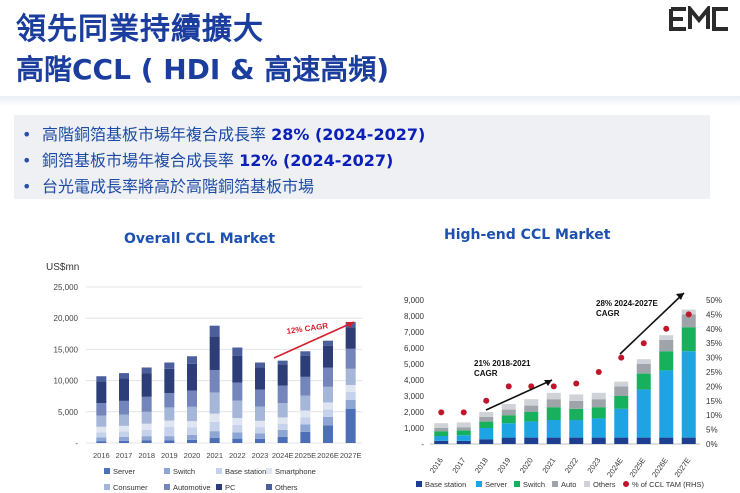 Image resolution: width=740 pixels, height=493 pixels. I want to click on overall-ylabel: US$mn, so click(62, 267).